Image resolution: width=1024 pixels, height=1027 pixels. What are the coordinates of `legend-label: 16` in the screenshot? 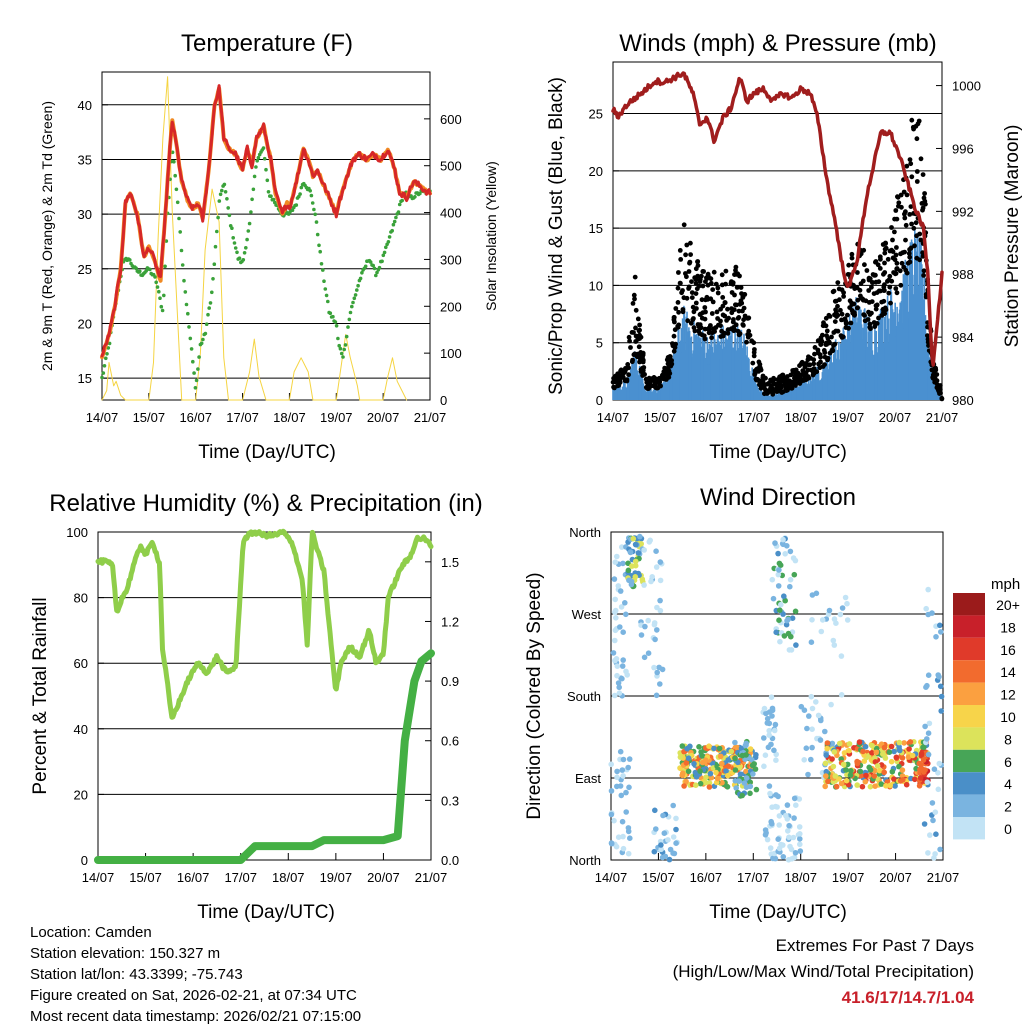 It's located at (1008, 650).